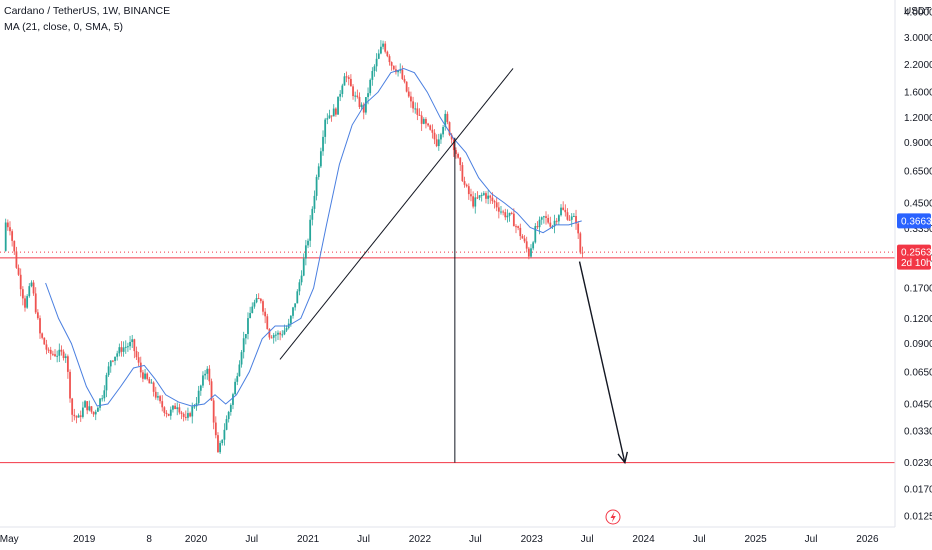 The image size is (932, 550). What do you see at coordinates (699, 539) in the screenshot?
I see `time-tick-label: Jul` at bounding box center [699, 539].